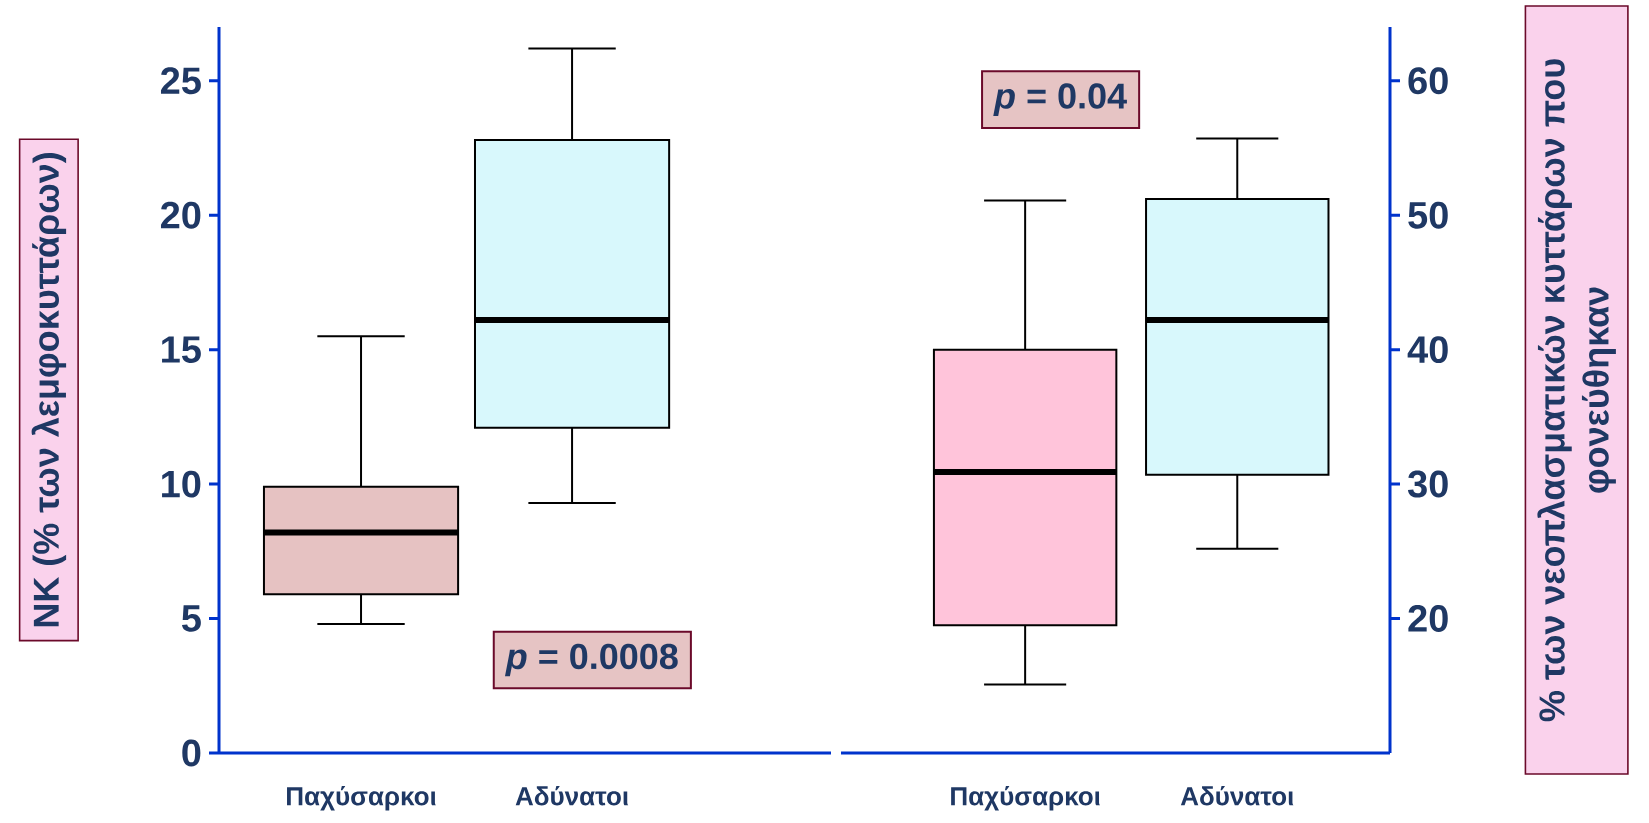 The width and height of the screenshot is (1649, 823). What do you see at coordinates (191, 753) in the screenshot?
I see `y-tick-label: 0` at bounding box center [191, 753].